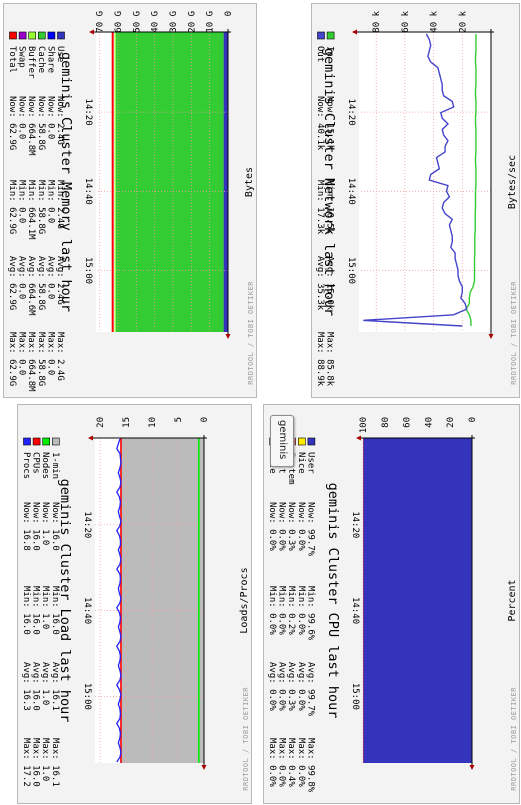  Describe the element at coordinates (429, 422) in the screenshot. I see `cpu-y-tick-label-2: 40` at that location.